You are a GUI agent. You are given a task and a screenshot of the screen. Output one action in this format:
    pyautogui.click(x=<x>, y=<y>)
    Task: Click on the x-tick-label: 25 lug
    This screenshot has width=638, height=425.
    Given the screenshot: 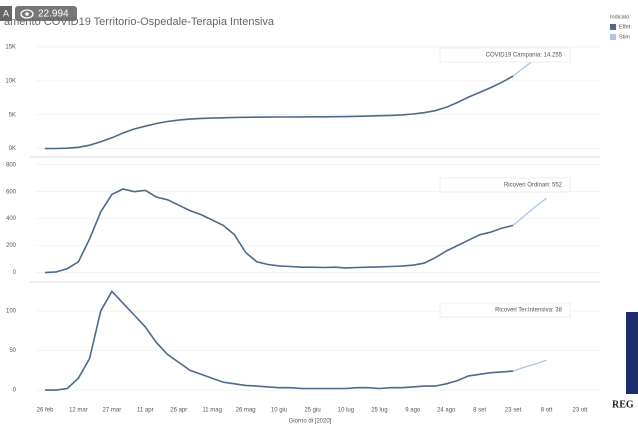 What is the action you would take?
    pyautogui.click(x=379, y=411)
    